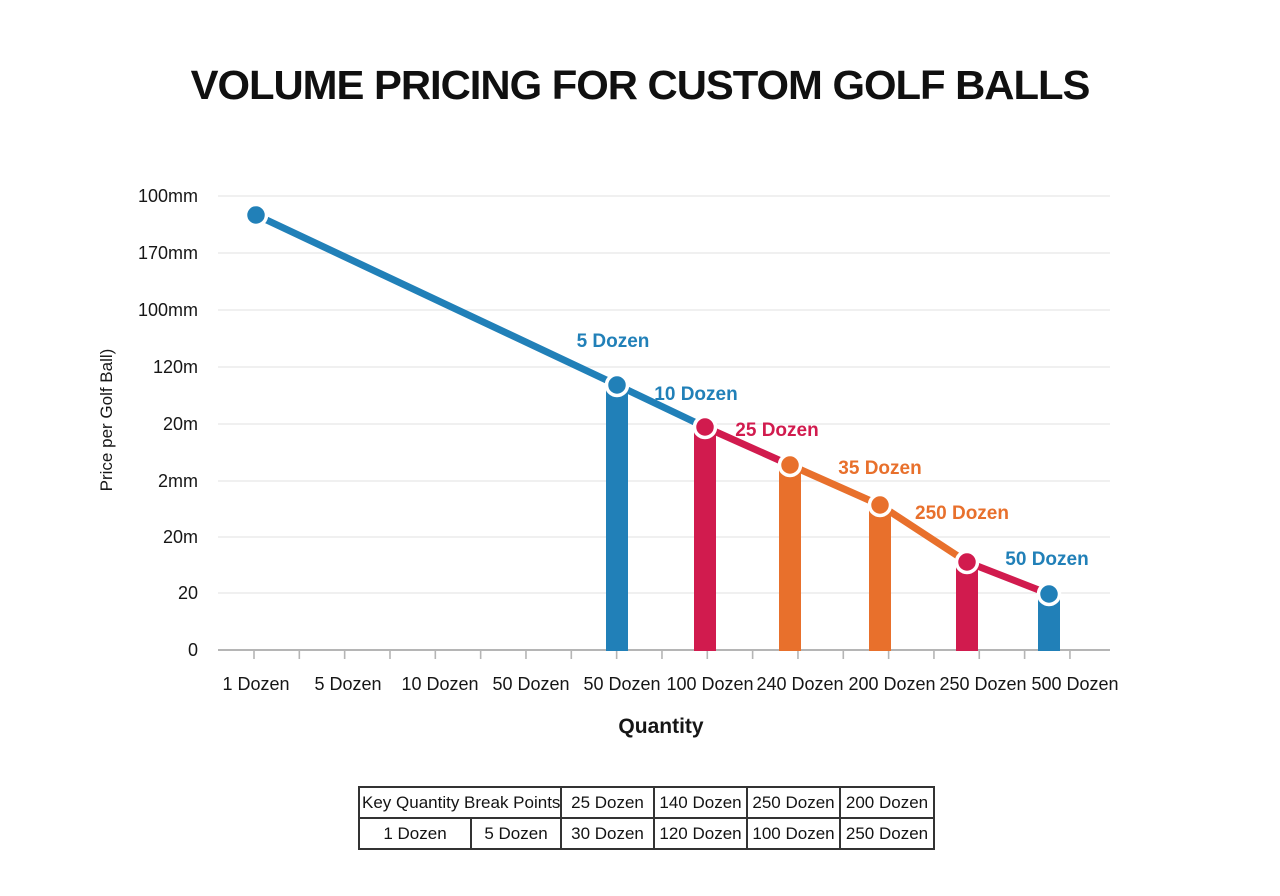  What do you see at coordinates (695, 394) in the screenshot?
I see `point-annotation: 10 Dozen` at bounding box center [695, 394].